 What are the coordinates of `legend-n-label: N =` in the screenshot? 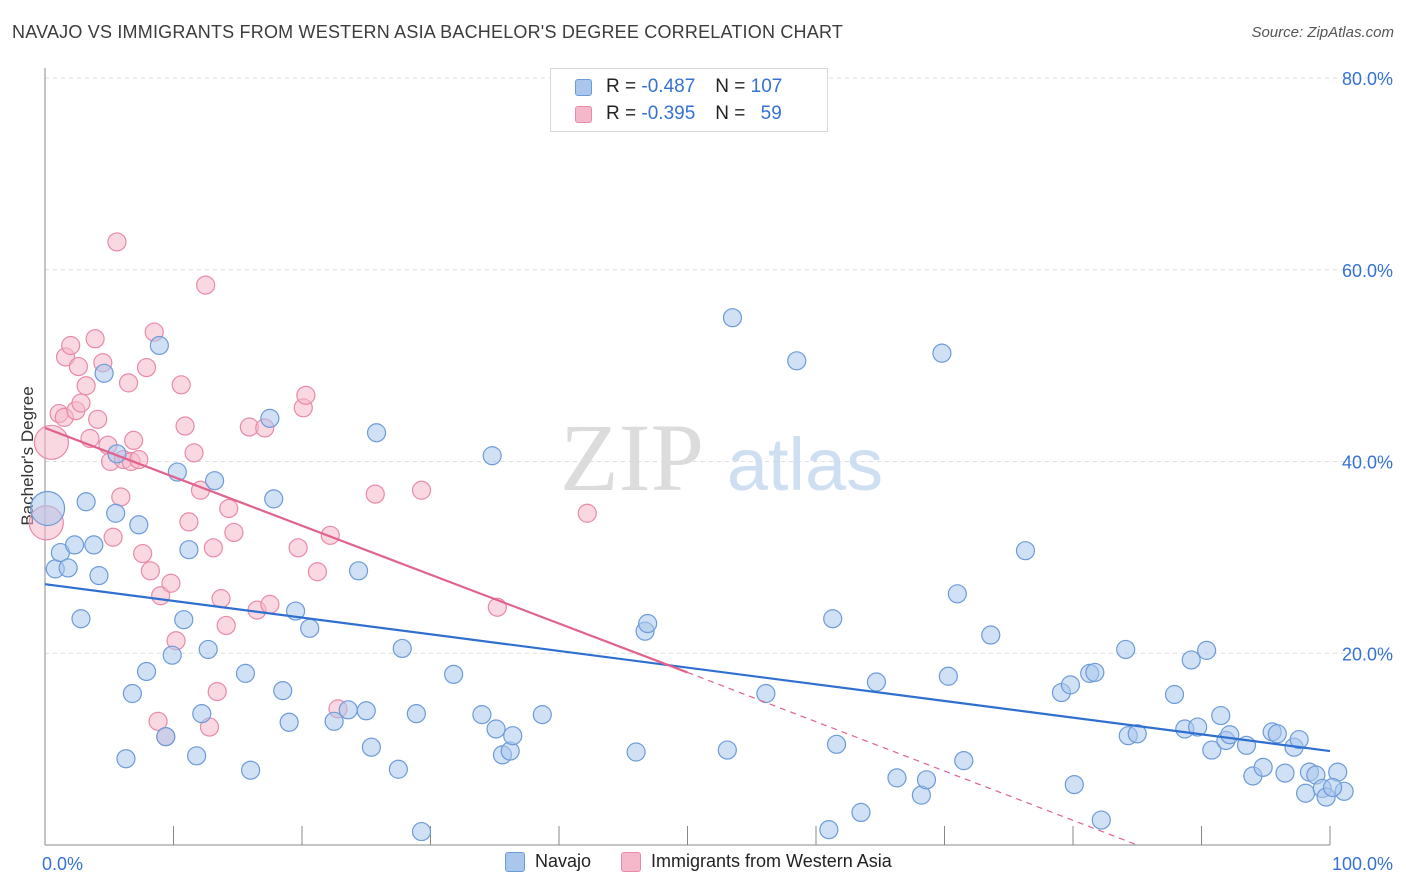 It's located at (730, 86).